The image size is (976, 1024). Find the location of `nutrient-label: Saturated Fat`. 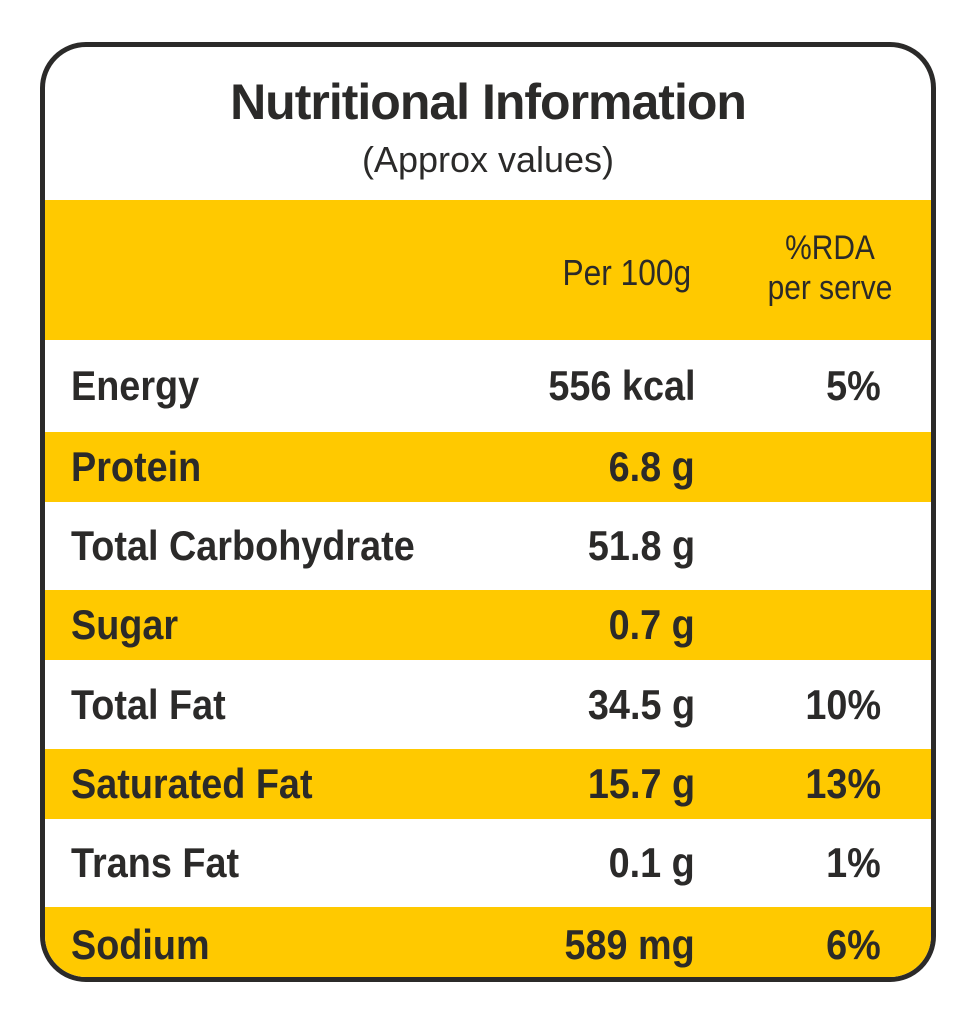

nutrient-label: Saturated Fat is located at coordinates (192, 783).